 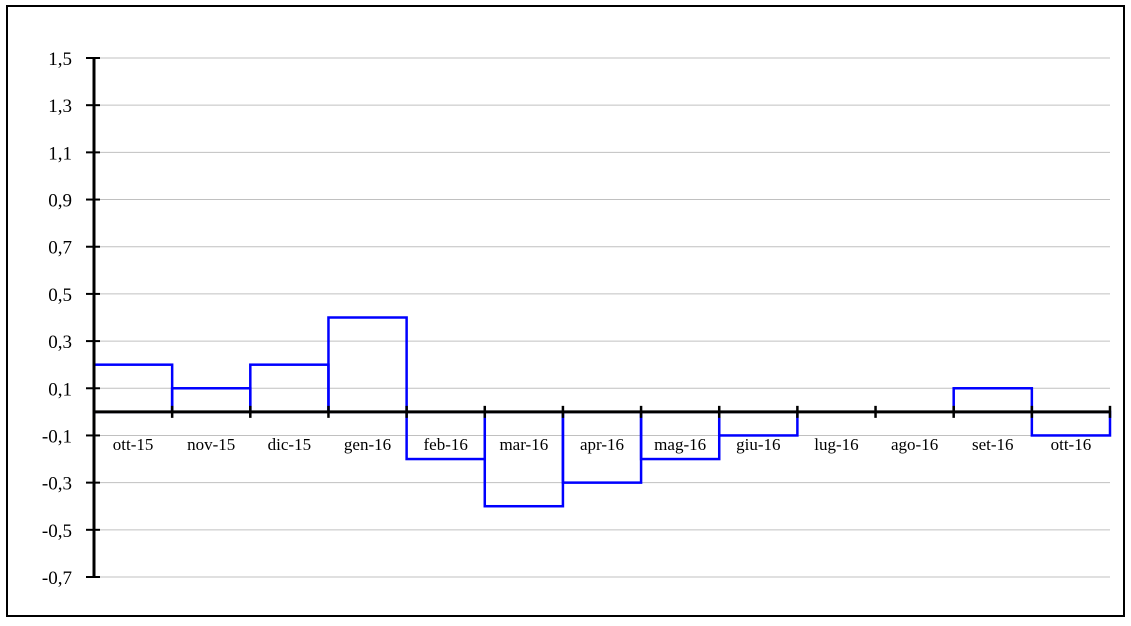 I want to click on y-tick-label: 1,3, so click(x=60, y=106).